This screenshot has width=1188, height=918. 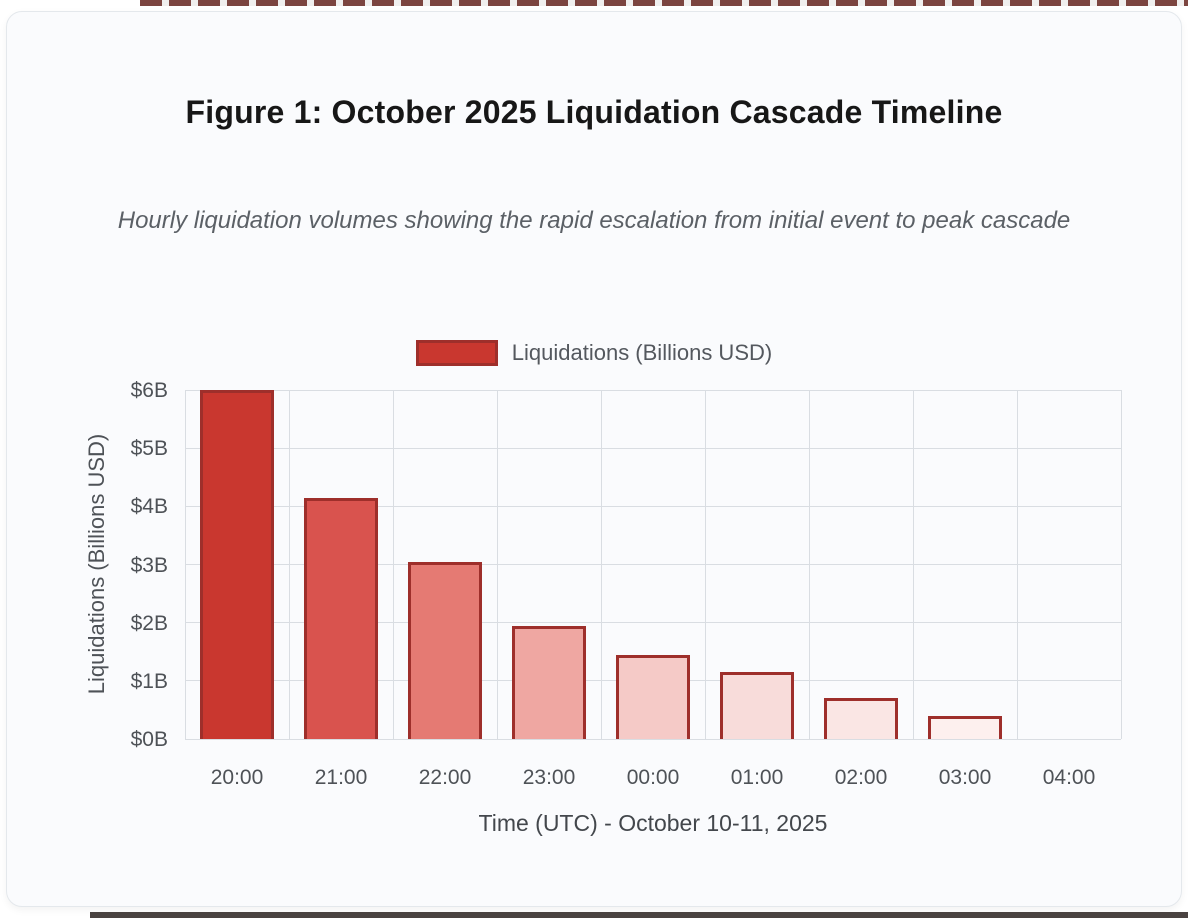 What do you see at coordinates (549, 682) in the screenshot?
I see `bar-23:00` at bounding box center [549, 682].